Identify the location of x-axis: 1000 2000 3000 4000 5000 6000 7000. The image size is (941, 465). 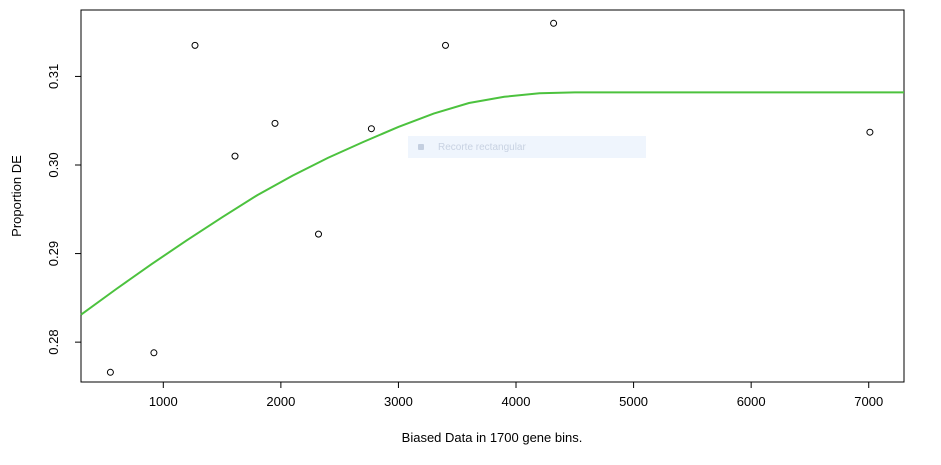
(516, 395).